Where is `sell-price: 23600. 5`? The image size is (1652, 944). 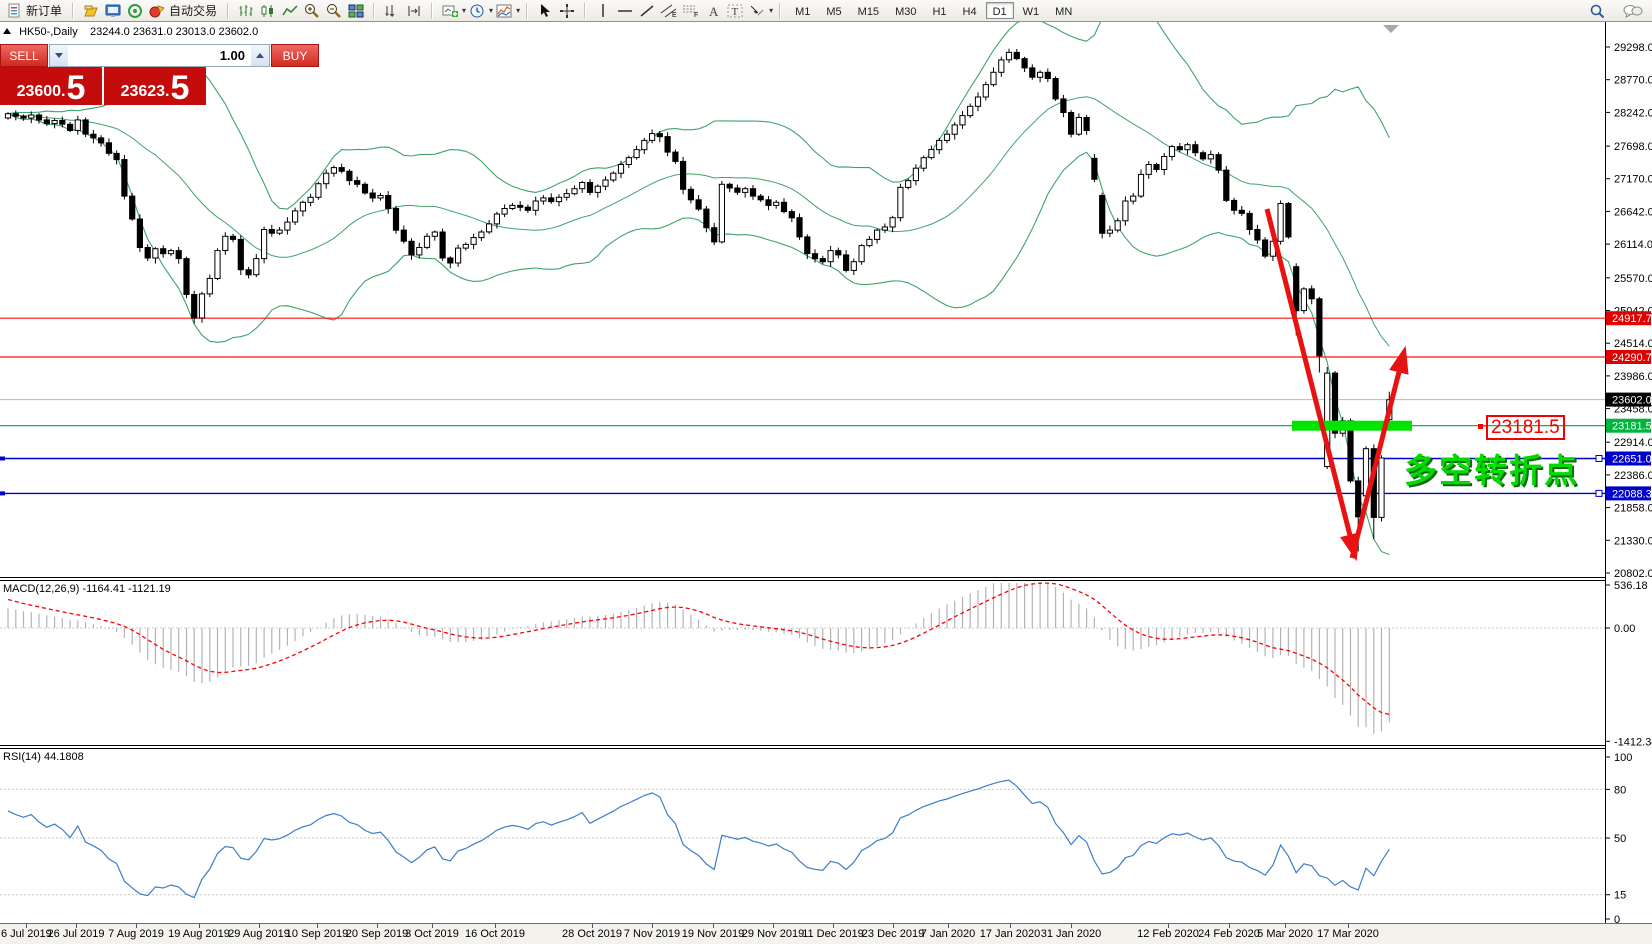 sell-price: 23600. 5 is located at coordinates (51, 86).